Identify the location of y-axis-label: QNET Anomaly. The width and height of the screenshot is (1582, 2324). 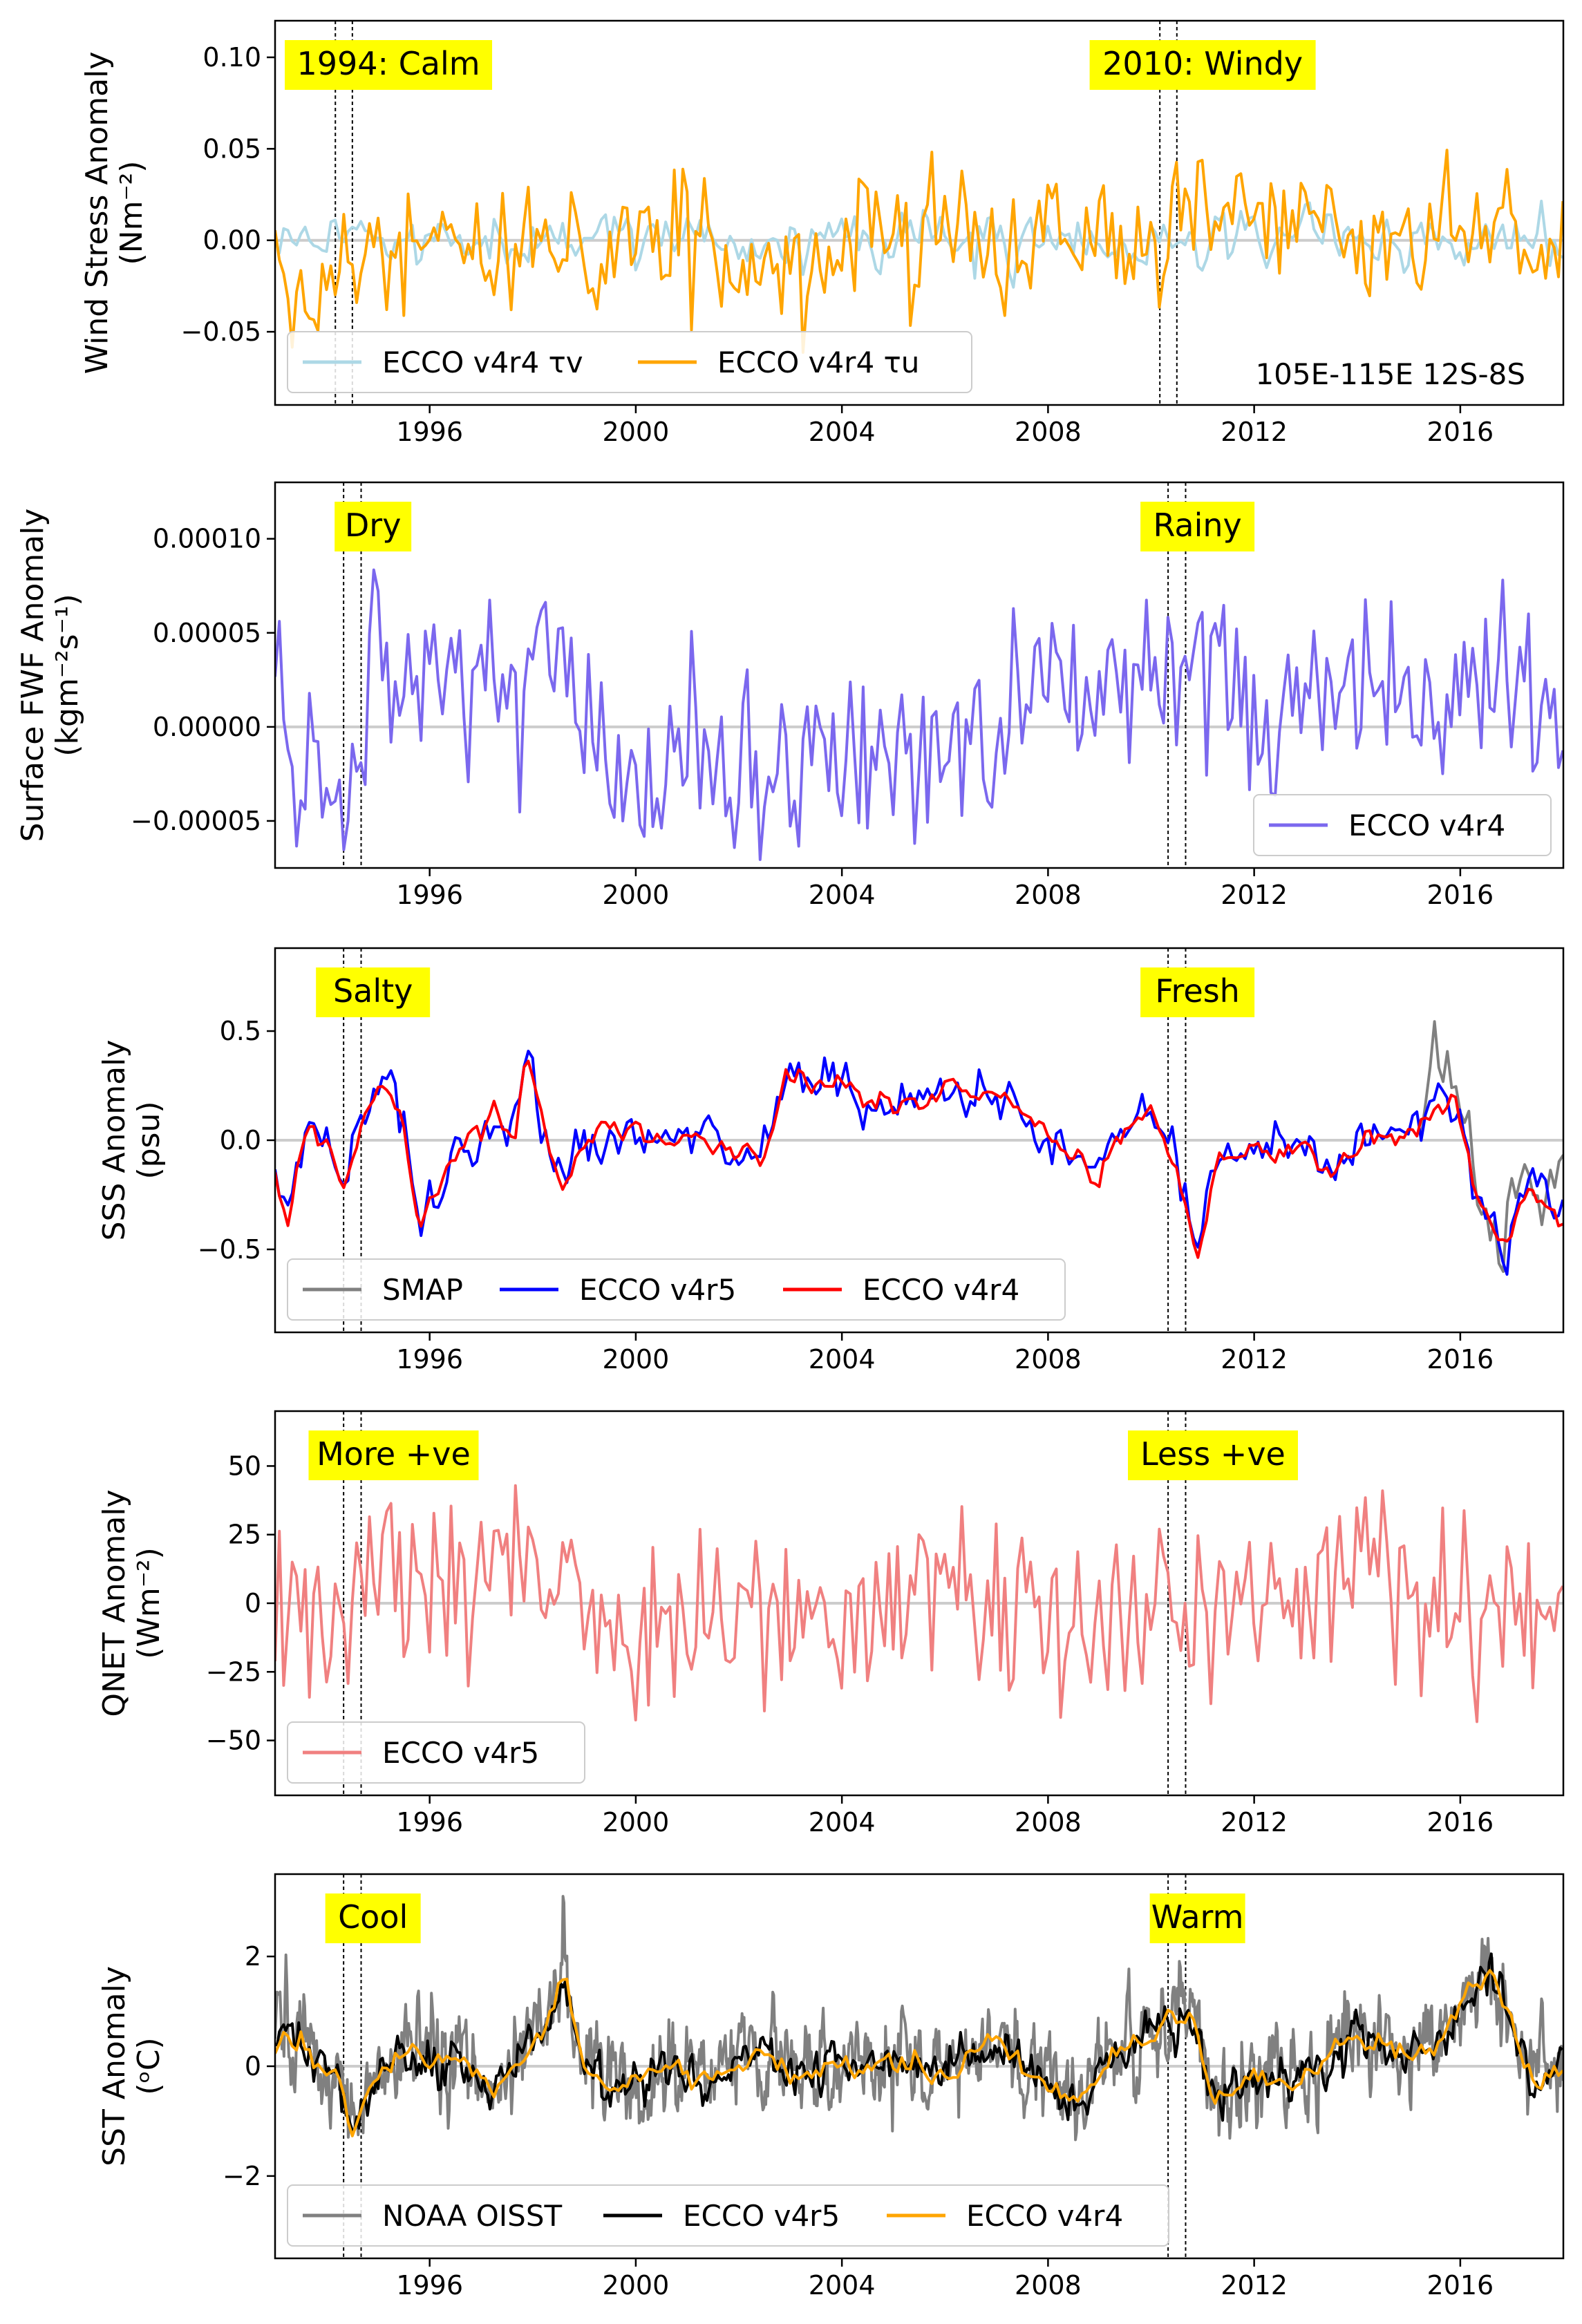
(114, 1603).